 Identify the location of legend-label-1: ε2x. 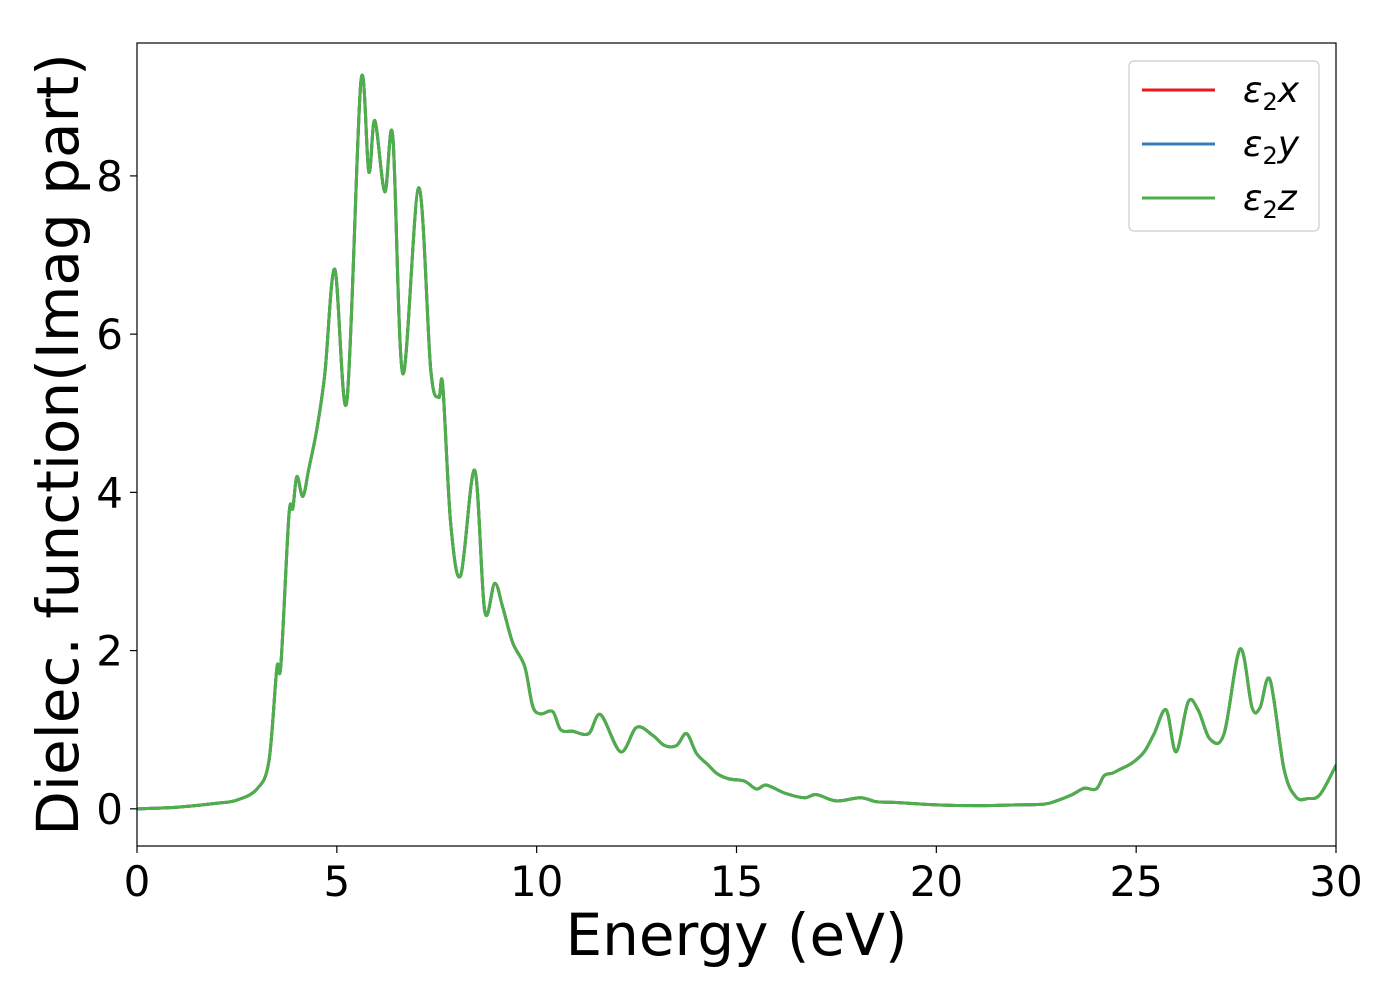
(1271, 93).